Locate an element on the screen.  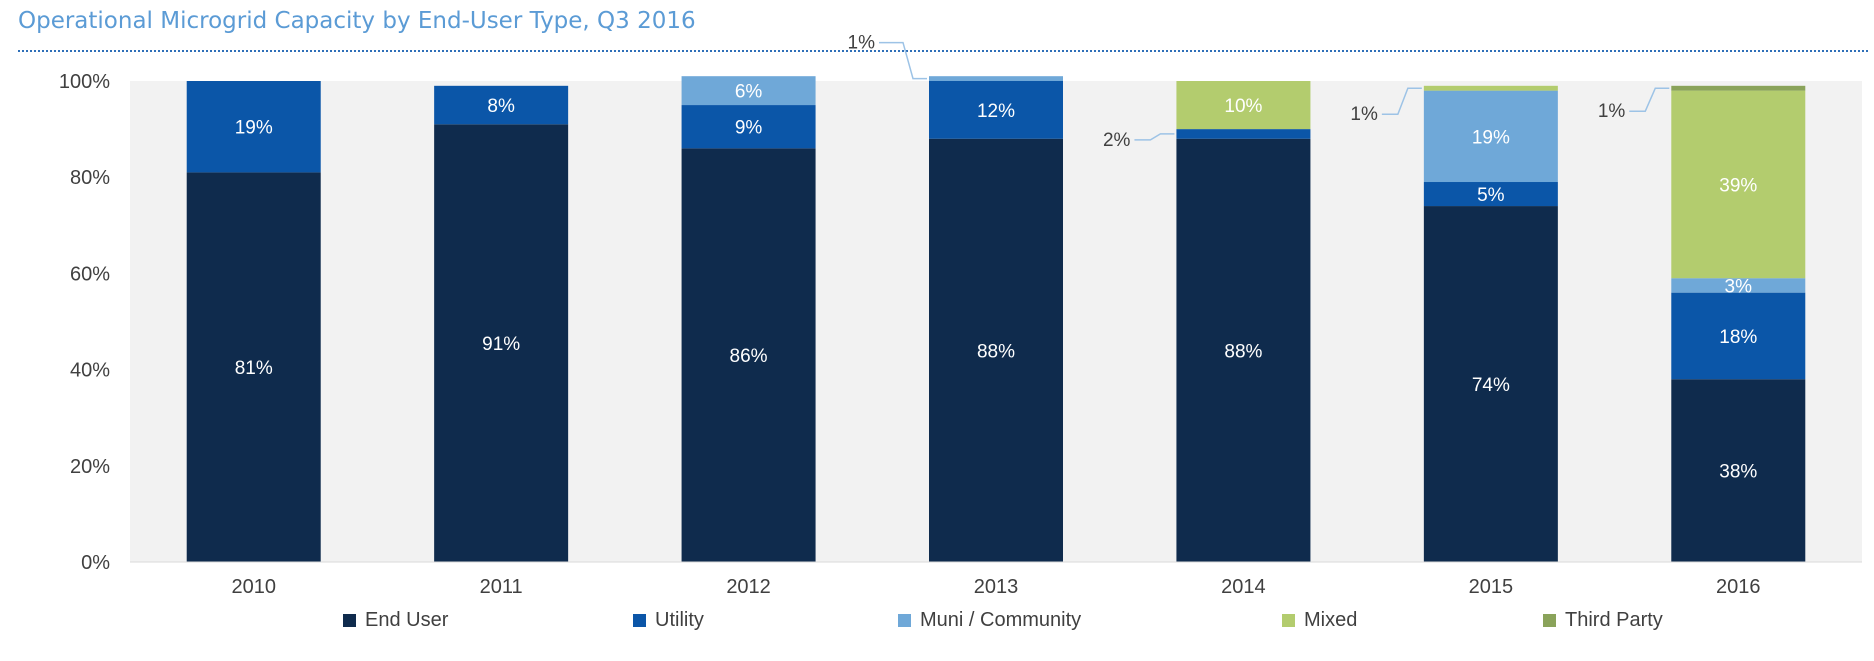
legend-label: Third Party is located at coordinates (1614, 619).